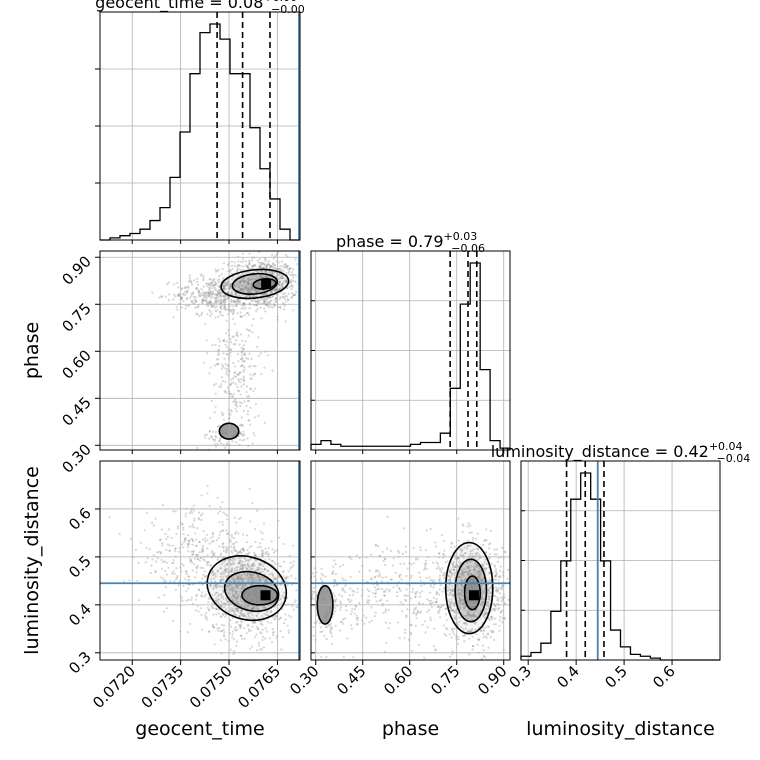 The image size is (760, 760). What do you see at coordinates (360, 241) in the screenshot?
I see `title-label: phase` at bounding box center [360, 241].